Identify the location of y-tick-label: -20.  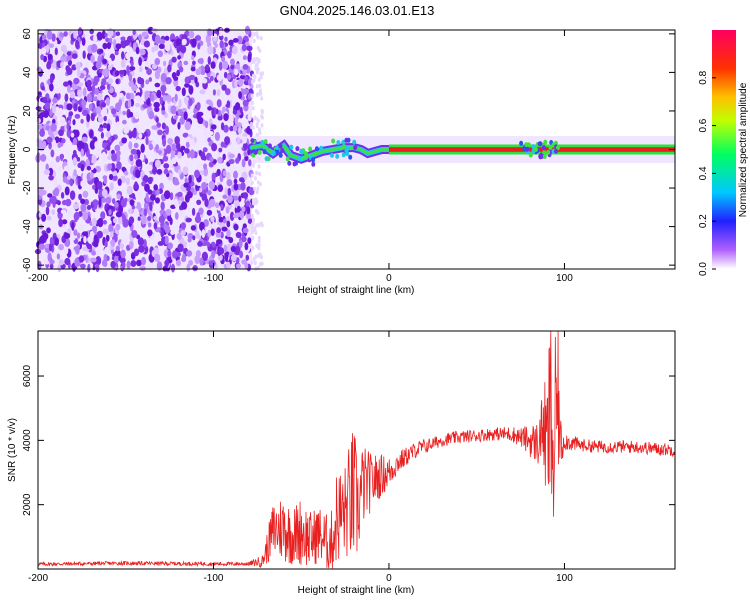
(27, 187).